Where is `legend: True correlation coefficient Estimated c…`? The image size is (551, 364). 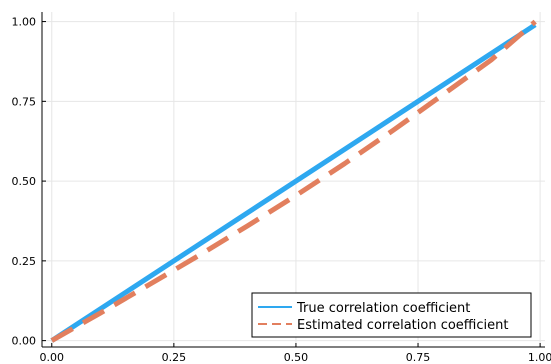 legend: True correlation coefficient Estimated c… is located at coordinates (391, 315).